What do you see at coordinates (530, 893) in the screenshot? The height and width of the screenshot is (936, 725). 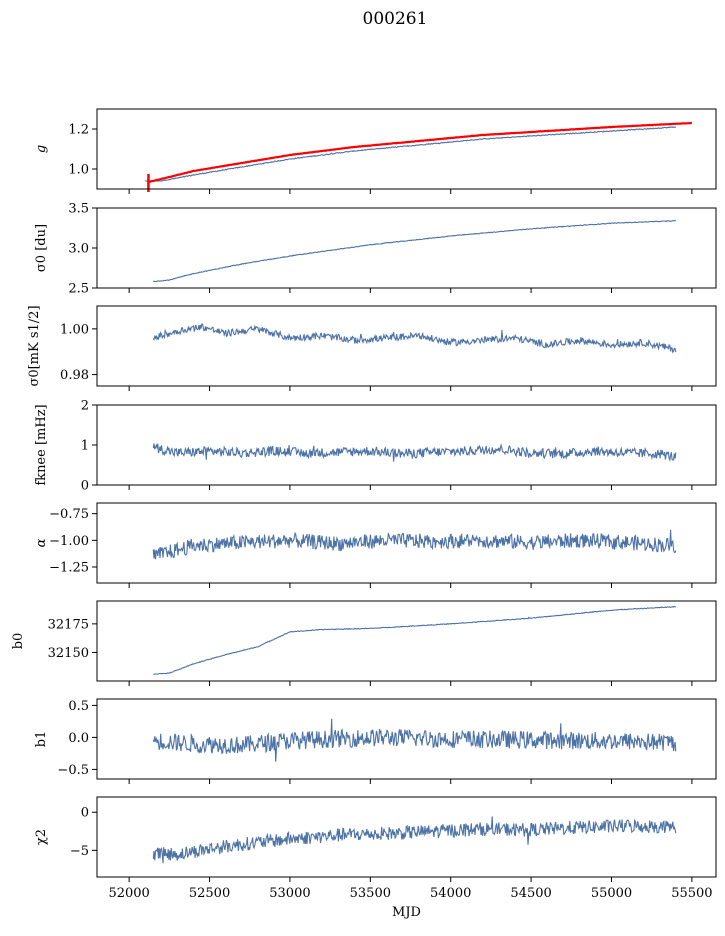 I see `x-tick-label: 54500` at bounding box center [530, 893].